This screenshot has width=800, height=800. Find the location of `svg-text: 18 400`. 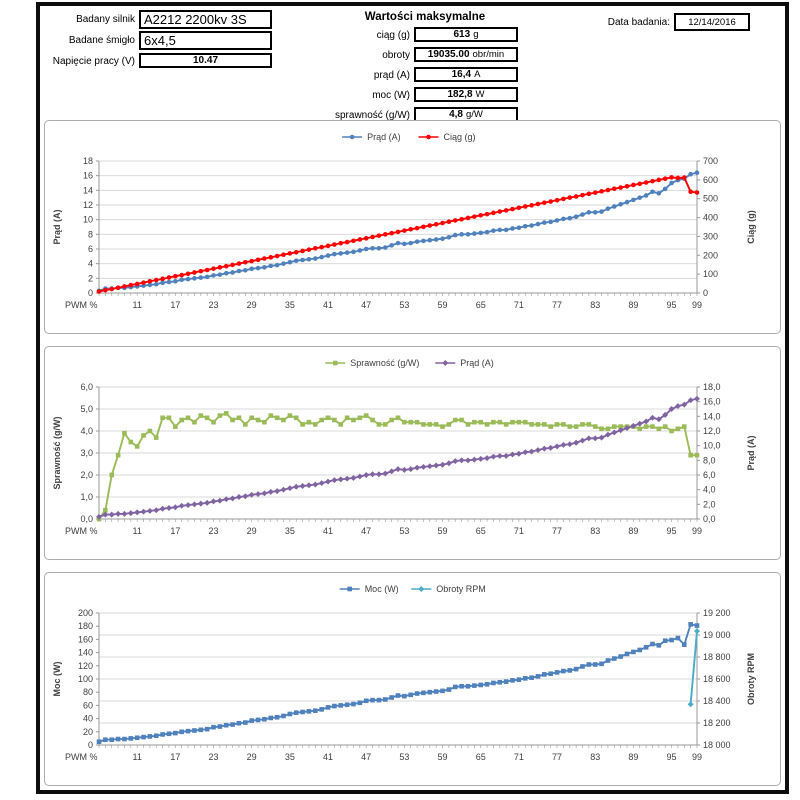

svg-text: 18 400 is located at coordinates (717, 701).